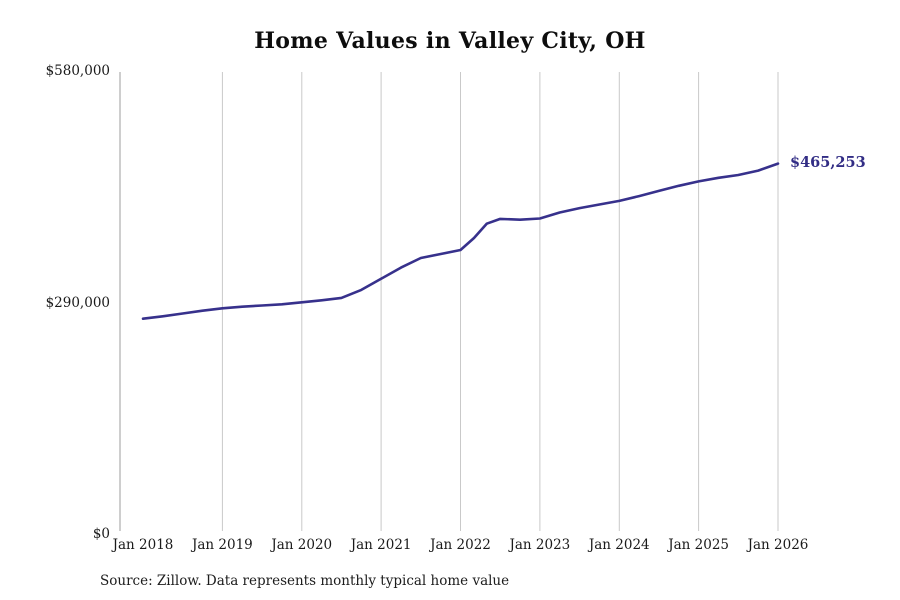 The width and height of the screenshot is (900, 600). Describe the element at coordinates (77, 302) in the screenshot. I see `y-tick-label: $290,000` at that location.